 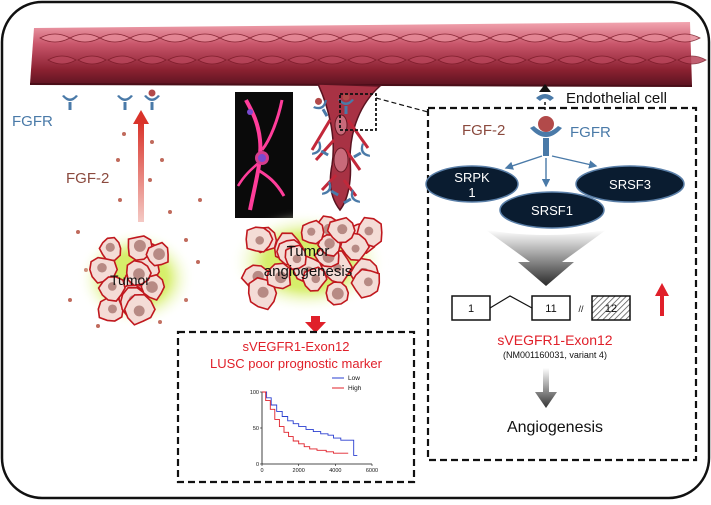 I want to click on survival-curve-high, so click(x=305, y=422).